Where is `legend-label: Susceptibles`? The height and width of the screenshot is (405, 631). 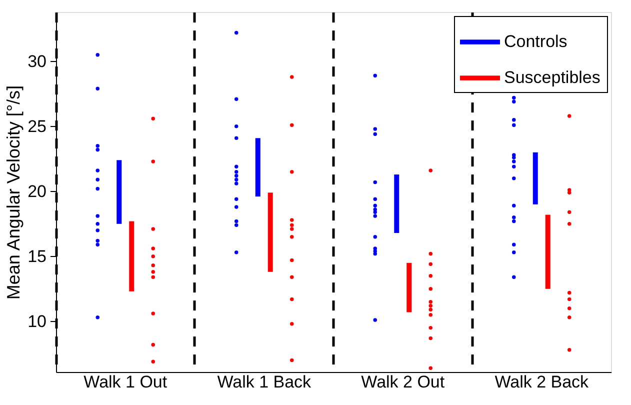 legend-label: Susceptibles is located at coordinates (552, 77).